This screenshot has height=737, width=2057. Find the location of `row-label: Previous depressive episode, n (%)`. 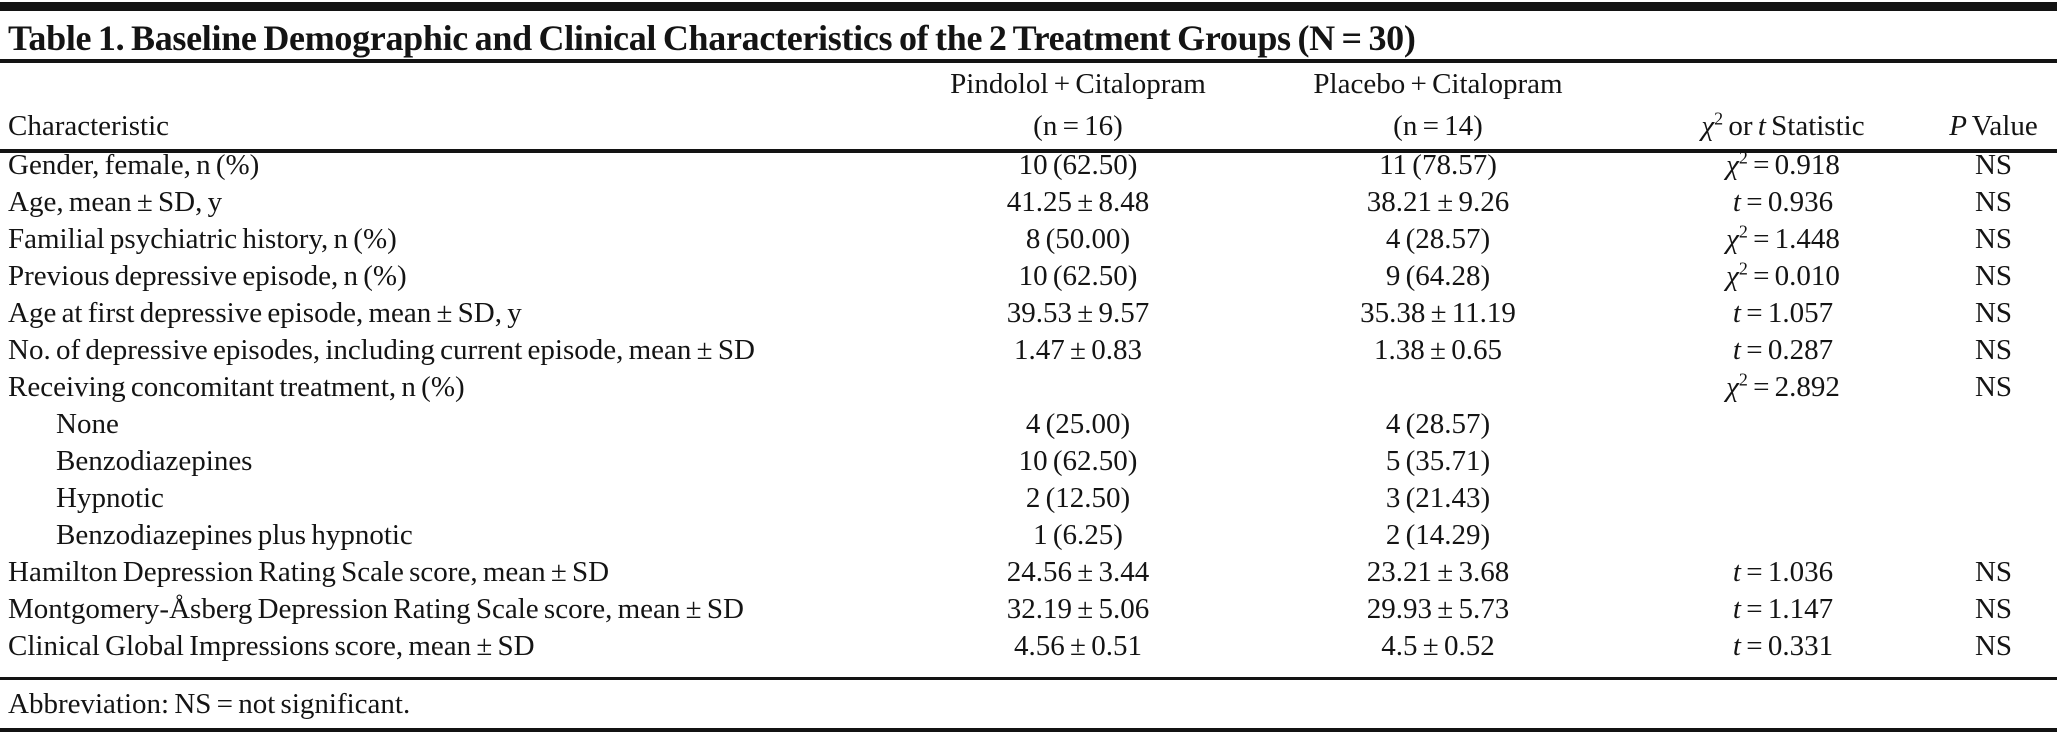

row-label: Previous depressive episode, n (%) is located at coordinates (207, 276).